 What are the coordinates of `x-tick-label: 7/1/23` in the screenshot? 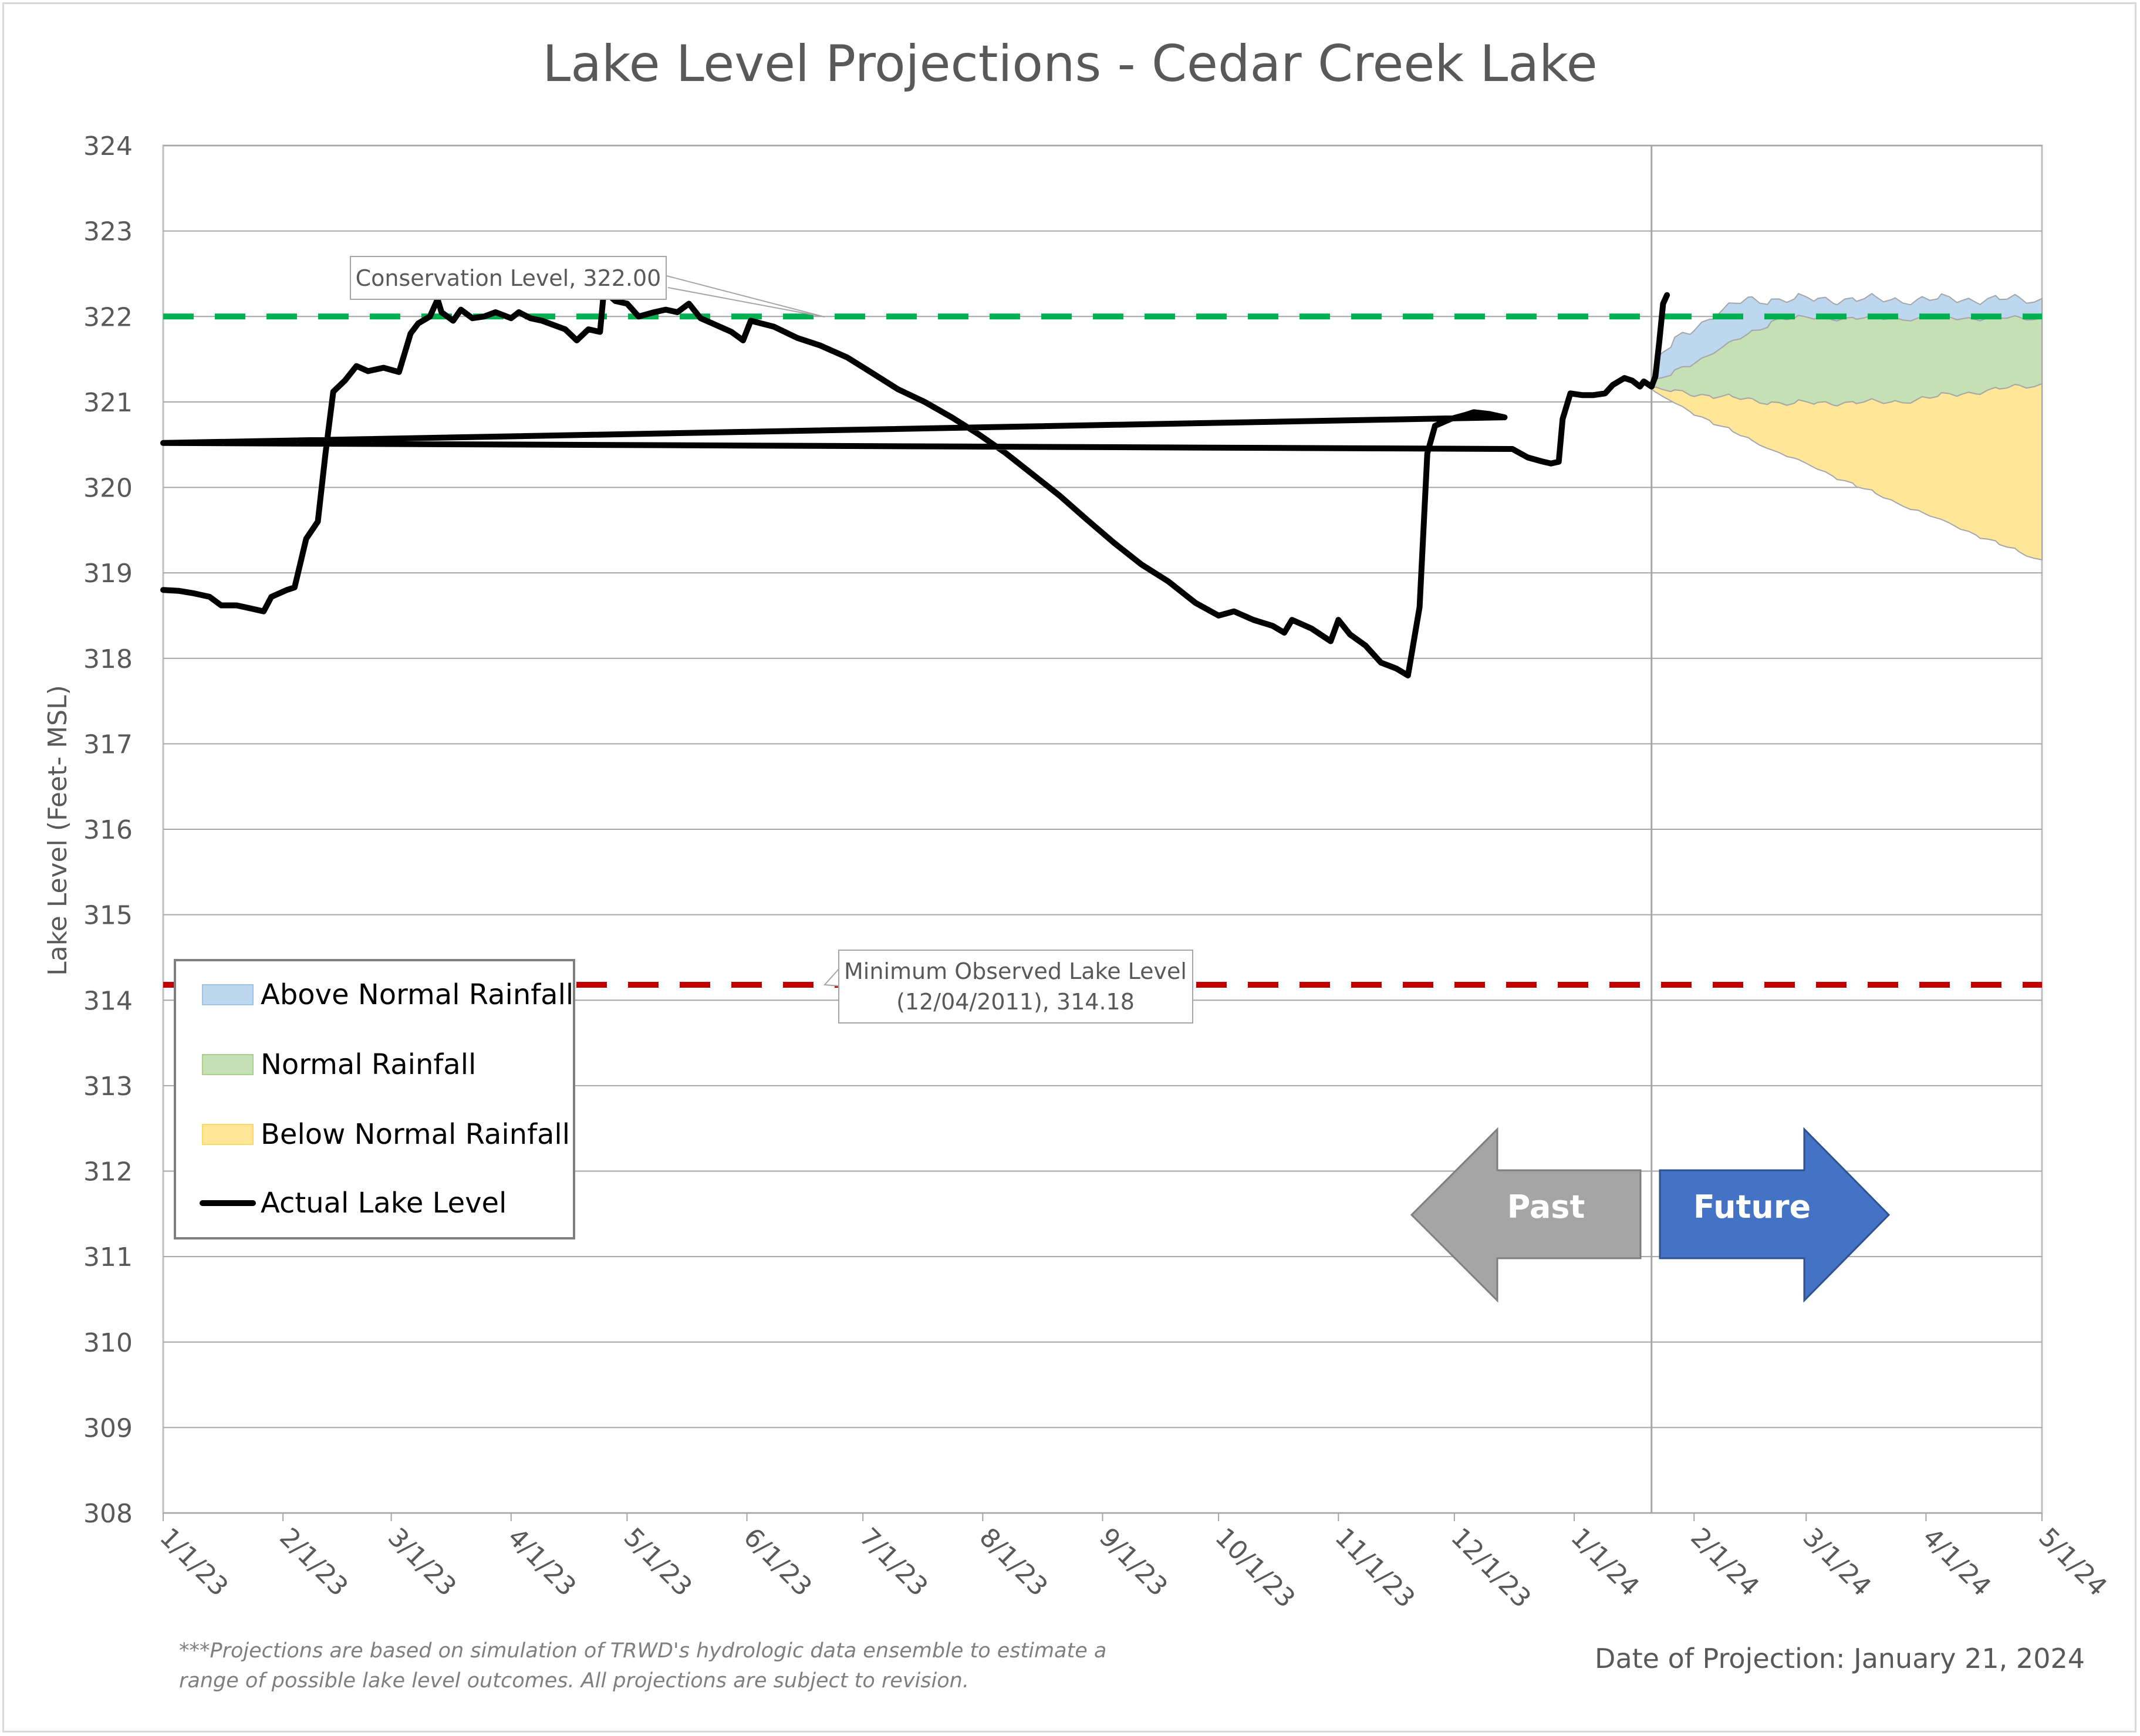 It's located at (893, 1562).